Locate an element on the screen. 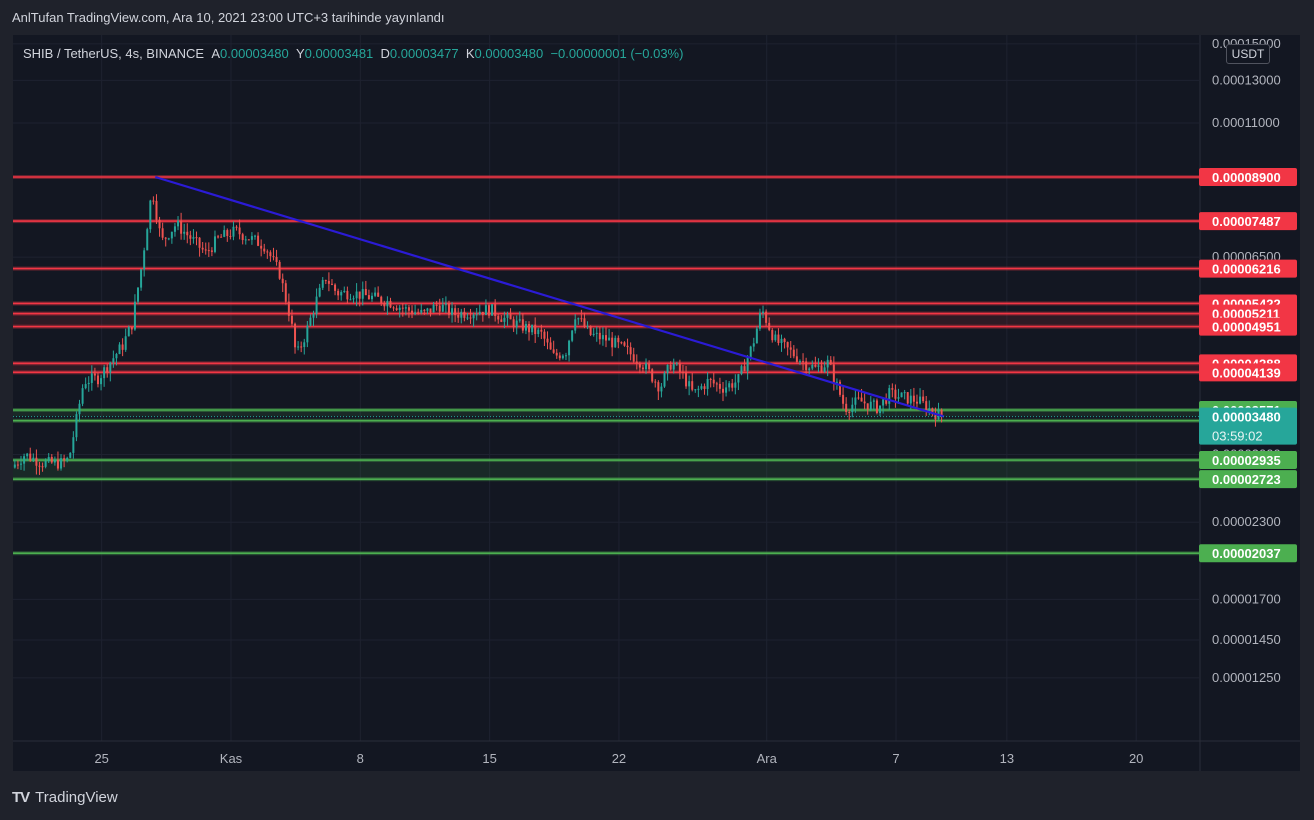 The height and width of the screenshot is (820, 1314). change-value: −0.00000001 (−0.03%) is located at coordinates (617, 53).